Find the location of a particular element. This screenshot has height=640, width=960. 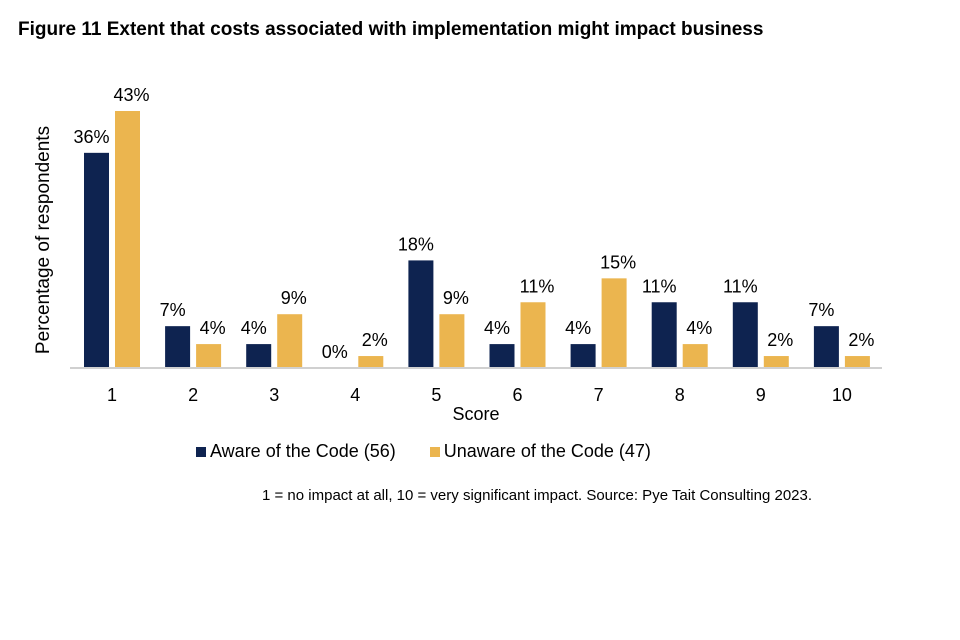

data-label-aware: 18% is located at coordinates (416, 244).